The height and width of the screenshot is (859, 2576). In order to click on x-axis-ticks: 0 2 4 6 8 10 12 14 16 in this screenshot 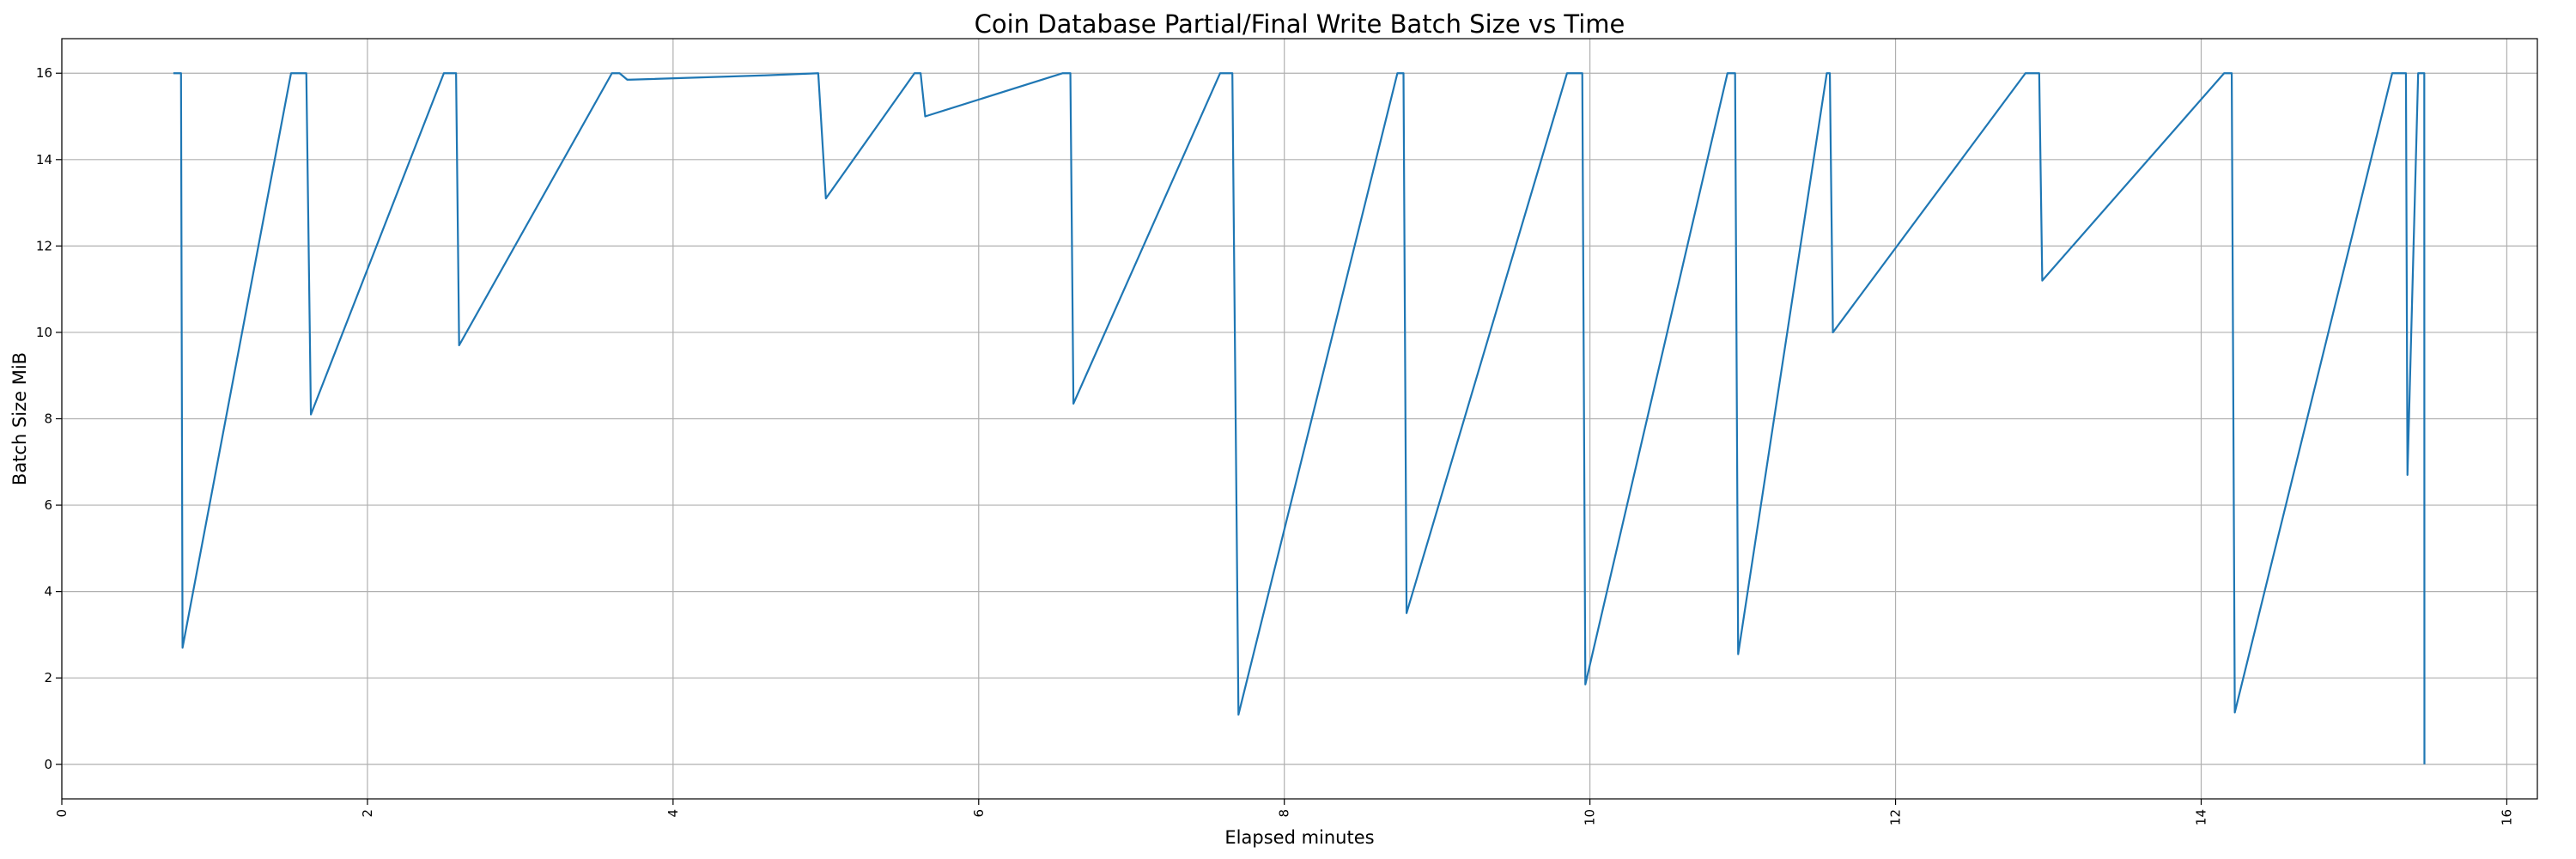, I will do `click(1284, 812)`.